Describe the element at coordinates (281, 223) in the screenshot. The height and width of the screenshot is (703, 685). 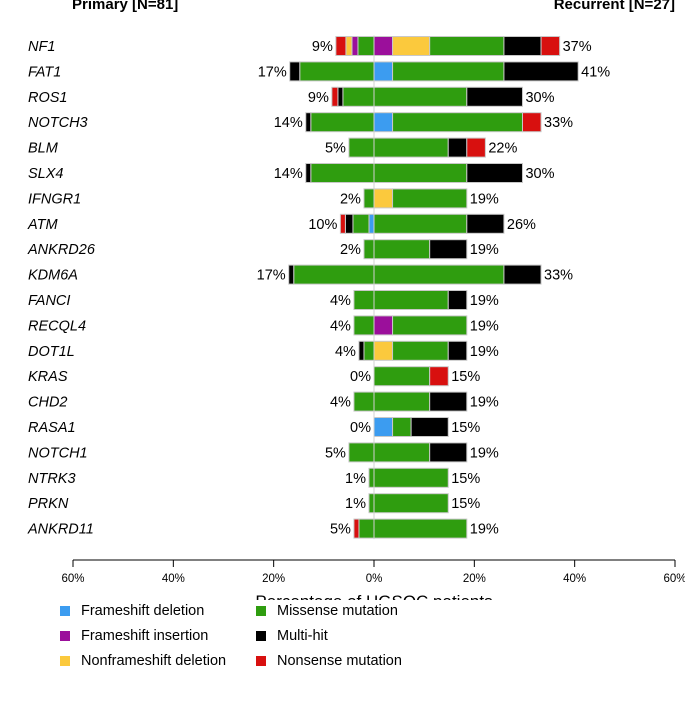
I see `gene-row-atm: ATM 10% 26%` at that location.